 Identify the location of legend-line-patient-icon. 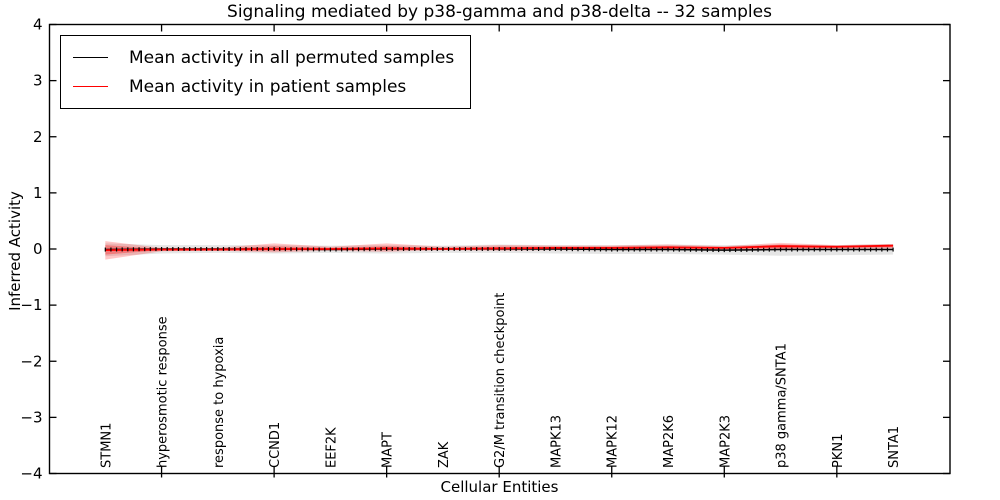
(90, 86).